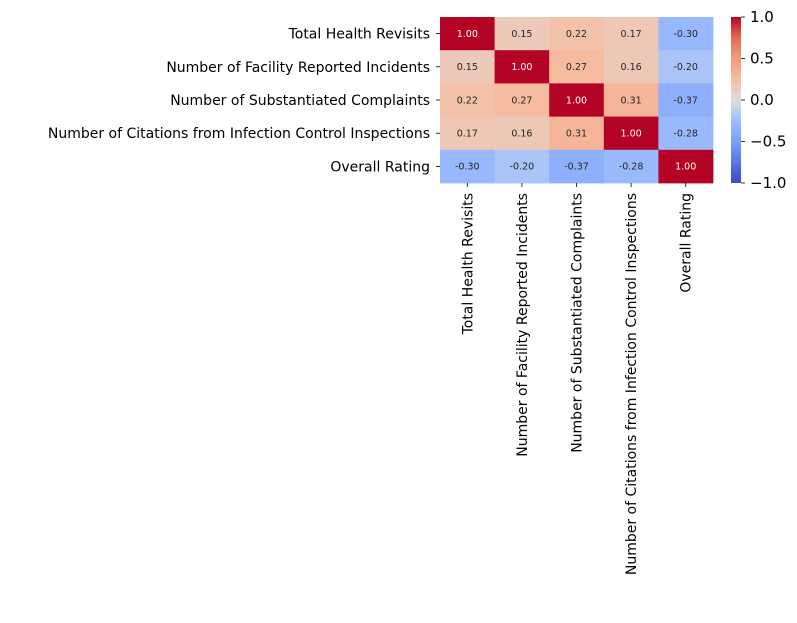 This screenshot has width=797, height=623. What do you see at coordinates (762, 59) in the screenshot?
I see `colorbar-tick-label: 0.5` at bounding box center [762, 59].